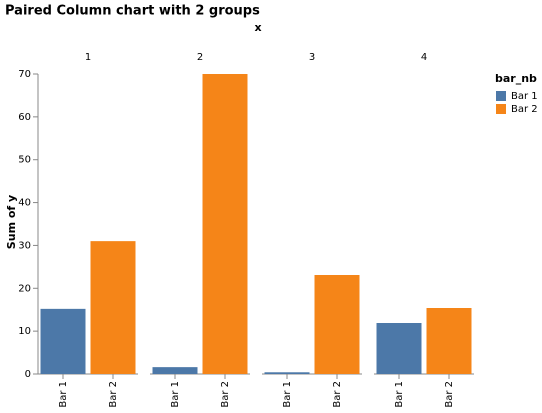 The height and width of the screenshot is (413, 542). Describe the element at coordinates (24, 117) in the screenshot. I see `y-tick-label: 60` at that location.